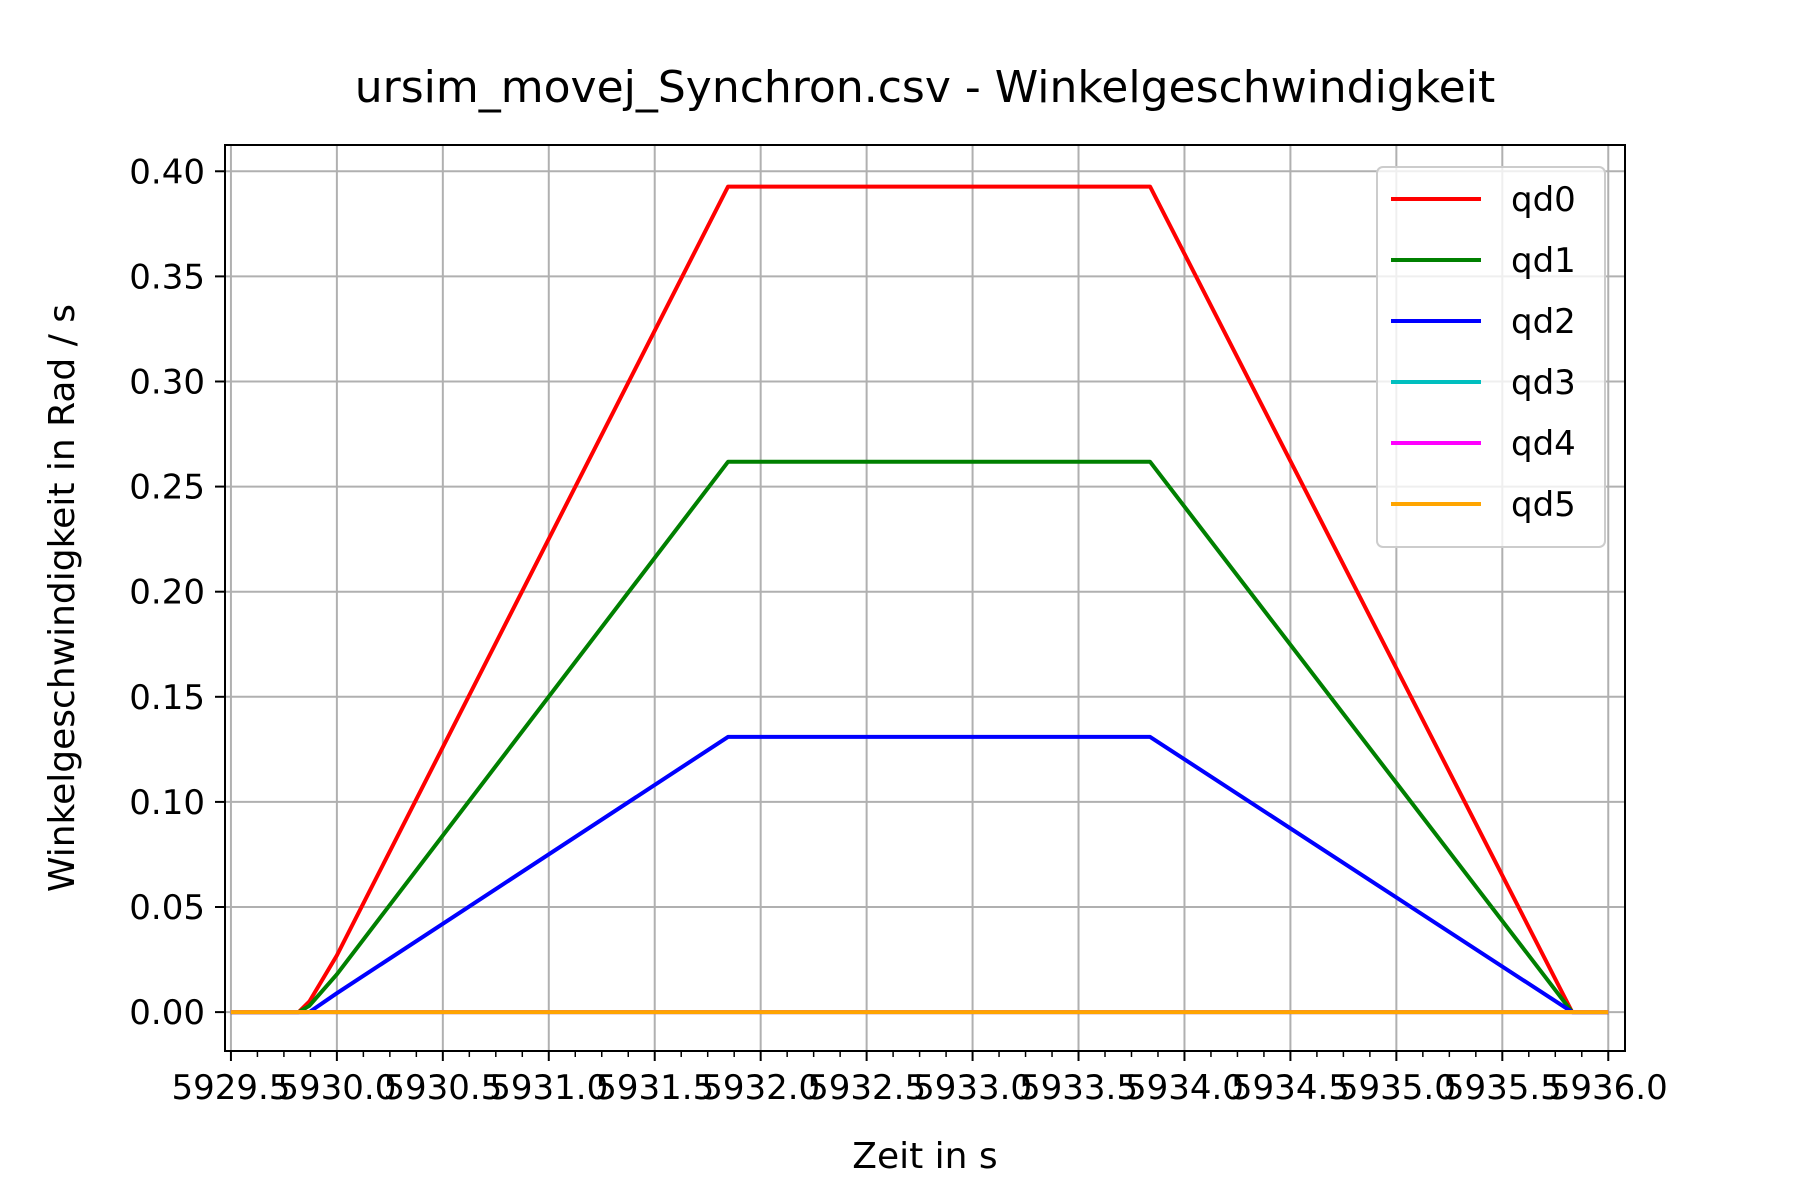 The image size is (1800, 1200). I want to click on x-tick-label: 5936.0, so click(1608, 1088).